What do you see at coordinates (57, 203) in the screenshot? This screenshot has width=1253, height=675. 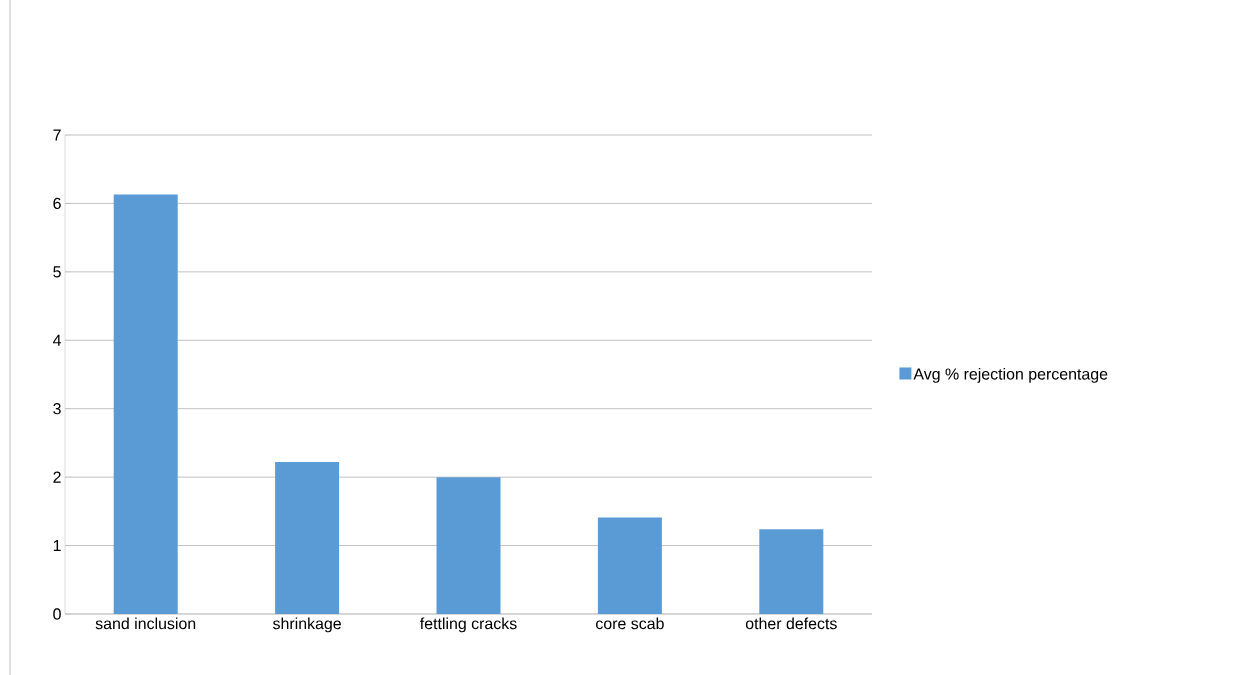 I see `y-tick-label: 6` at bounding box center [57, 203].